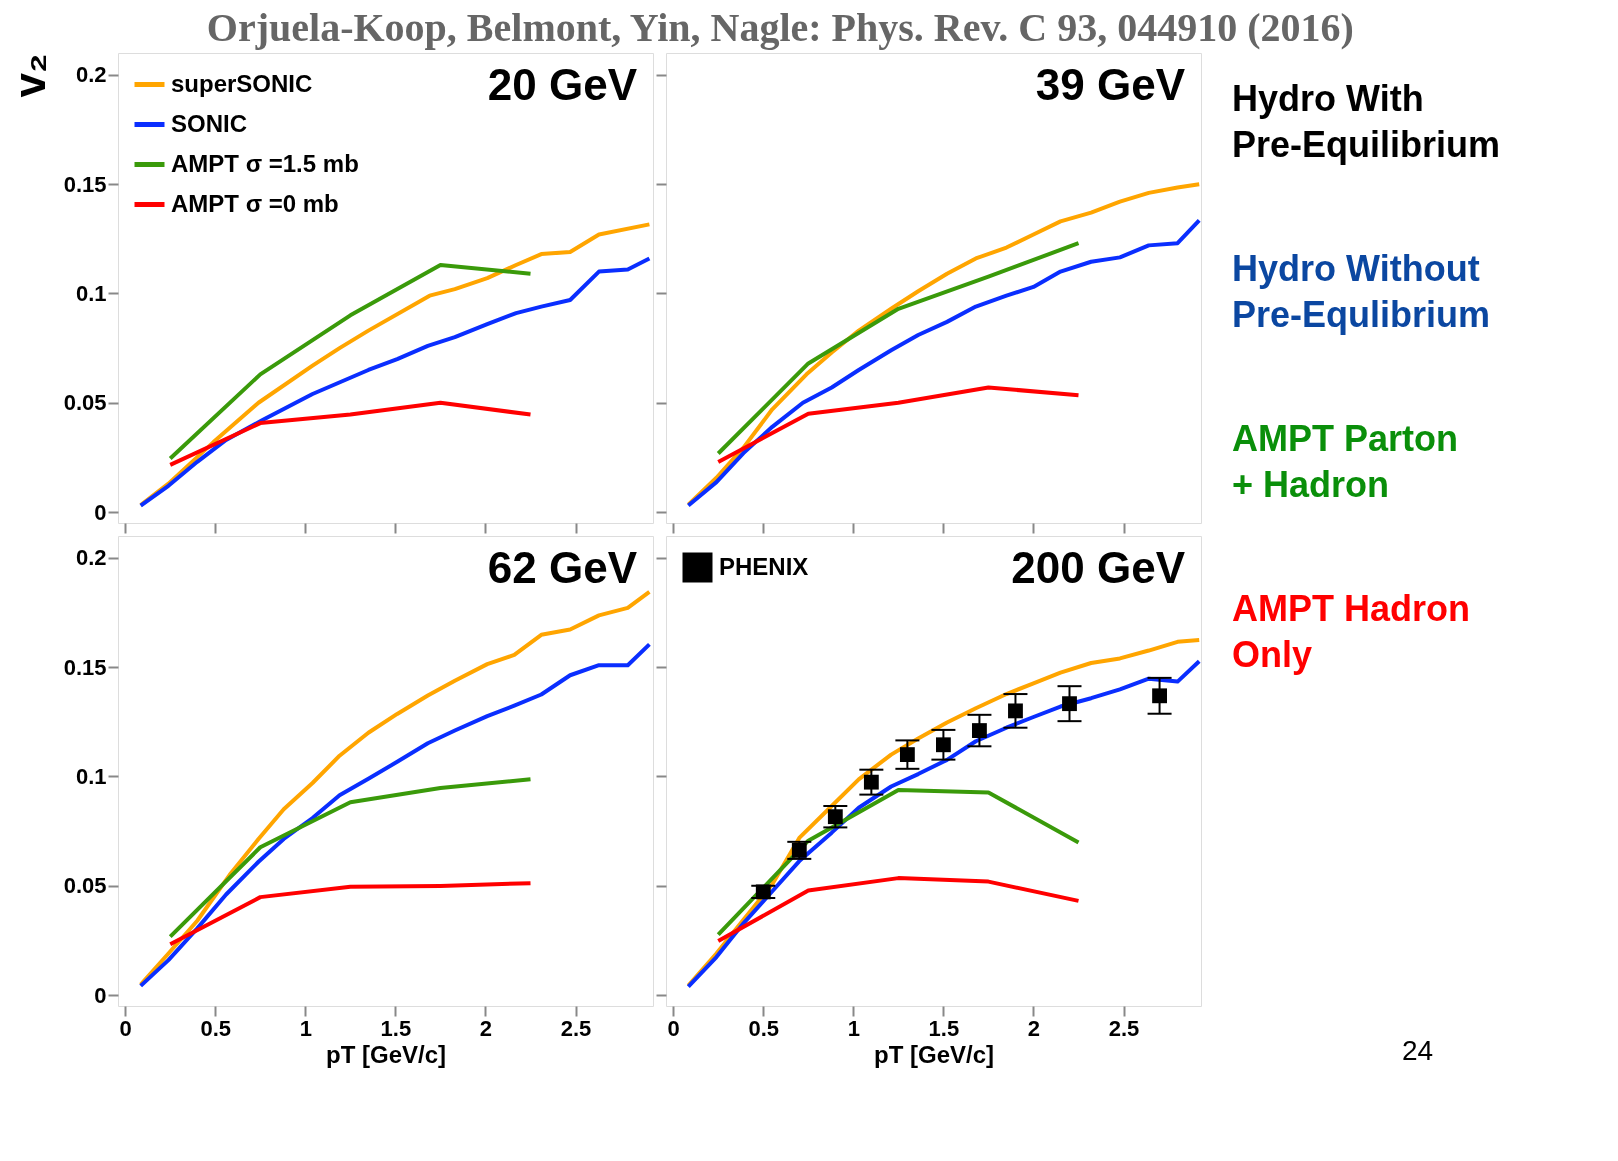 The height and width of the screenshot is (1161, 1618). I want to click on text: AMPT Parton + Hadron, so click(1345, 461).